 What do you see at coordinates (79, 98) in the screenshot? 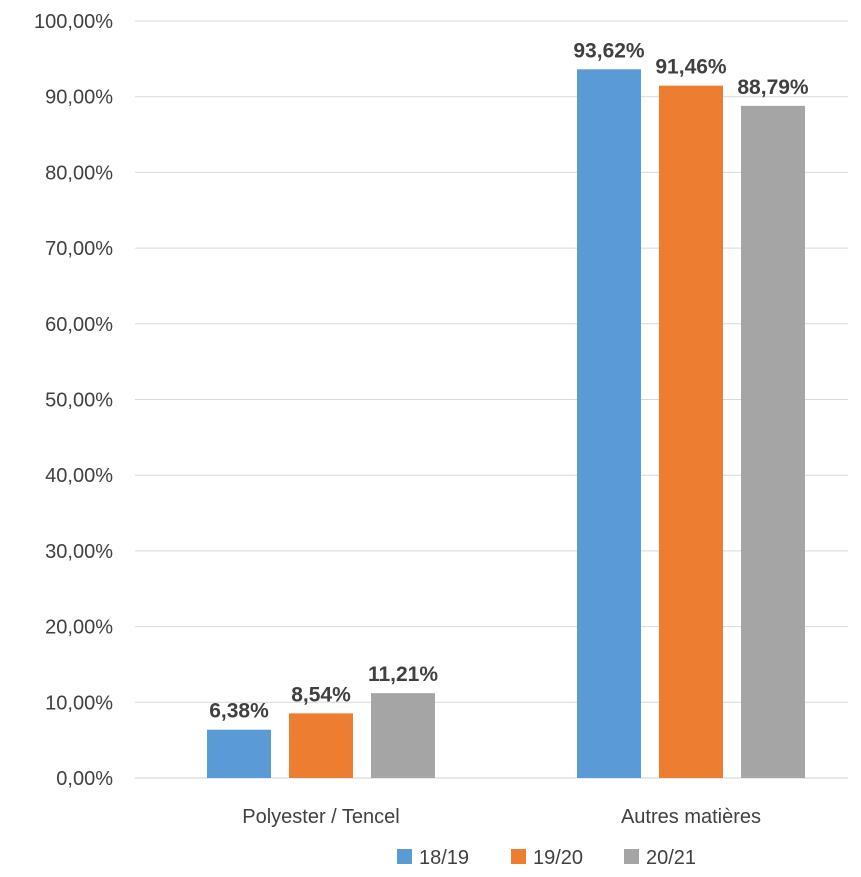
I see `y-tick-label: 90,00%` at bounding box center [79, 98].